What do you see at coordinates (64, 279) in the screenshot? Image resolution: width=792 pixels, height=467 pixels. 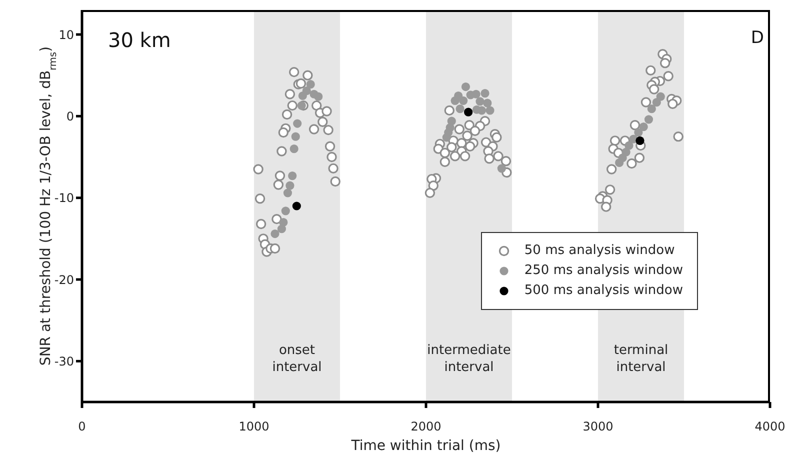 I see `y-tick-label: -20` at bounding box center [64, 279].